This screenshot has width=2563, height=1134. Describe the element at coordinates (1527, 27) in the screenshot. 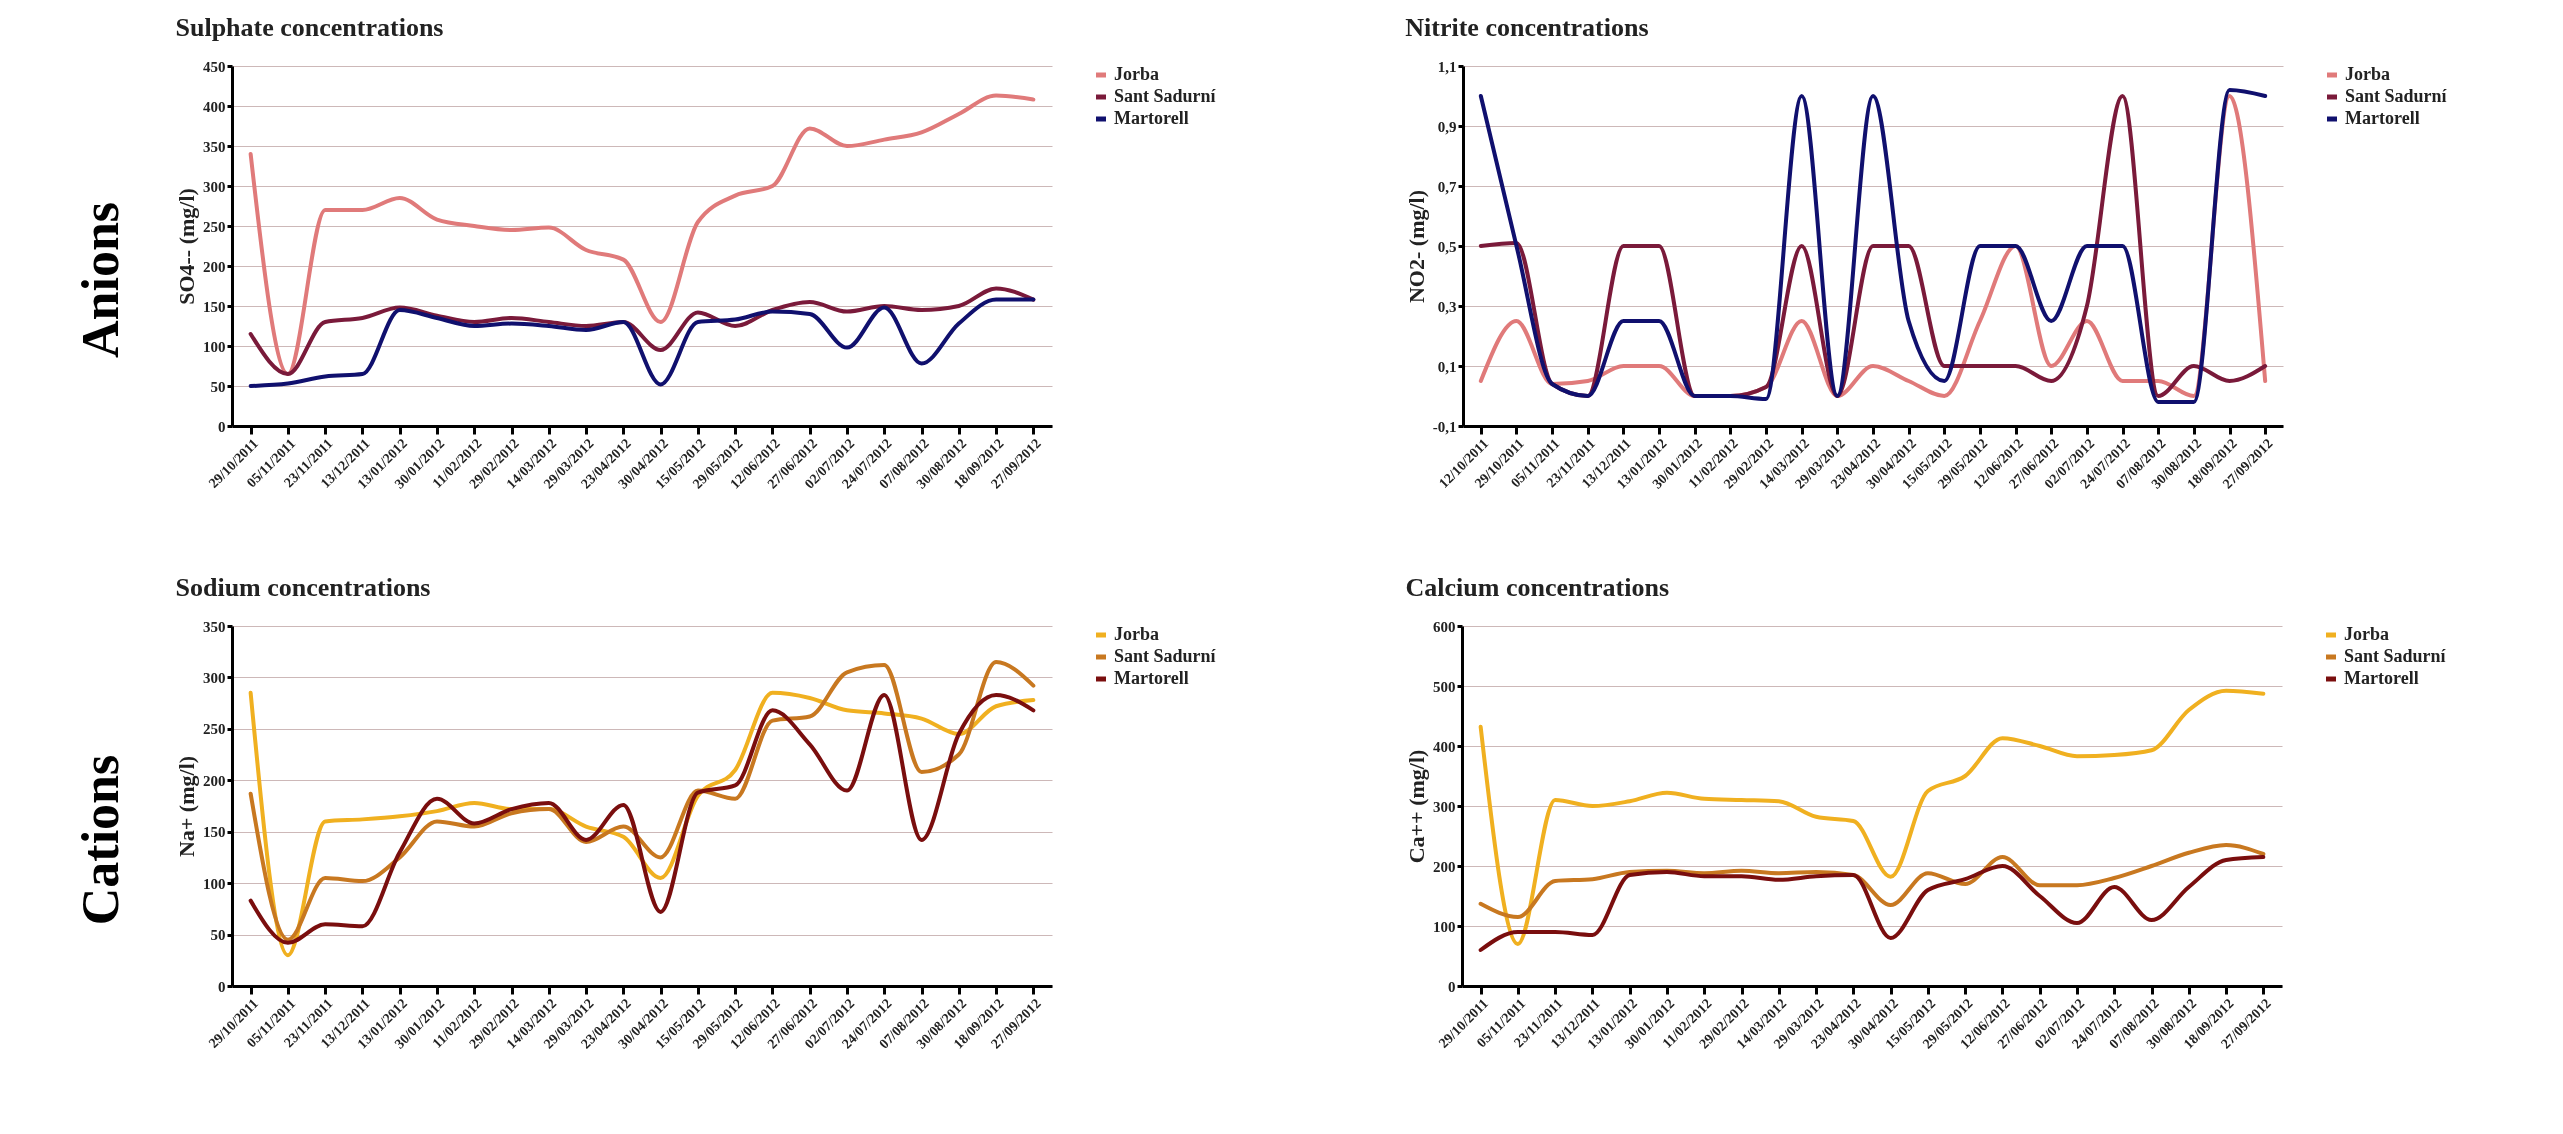

I see `chart-title: Nitrite concentrations` at that location.